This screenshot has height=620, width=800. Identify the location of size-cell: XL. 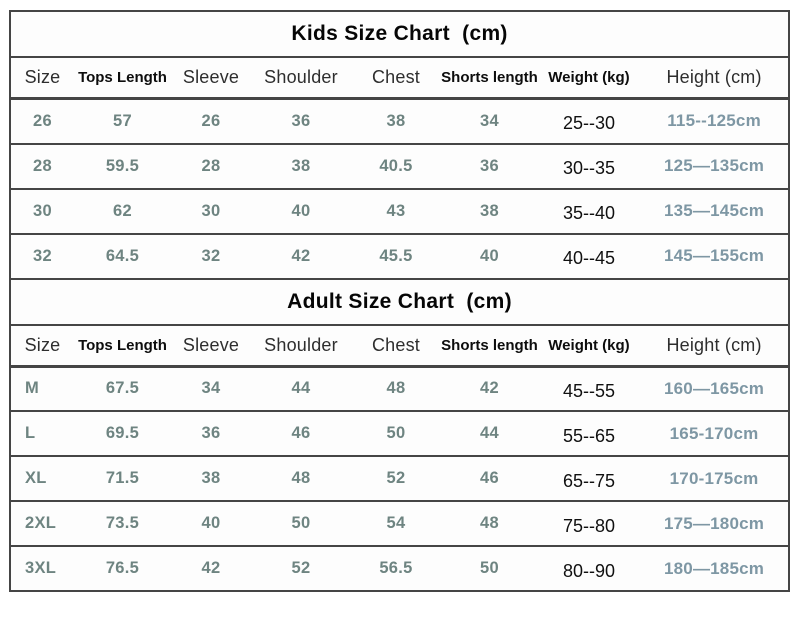
(36, 478).